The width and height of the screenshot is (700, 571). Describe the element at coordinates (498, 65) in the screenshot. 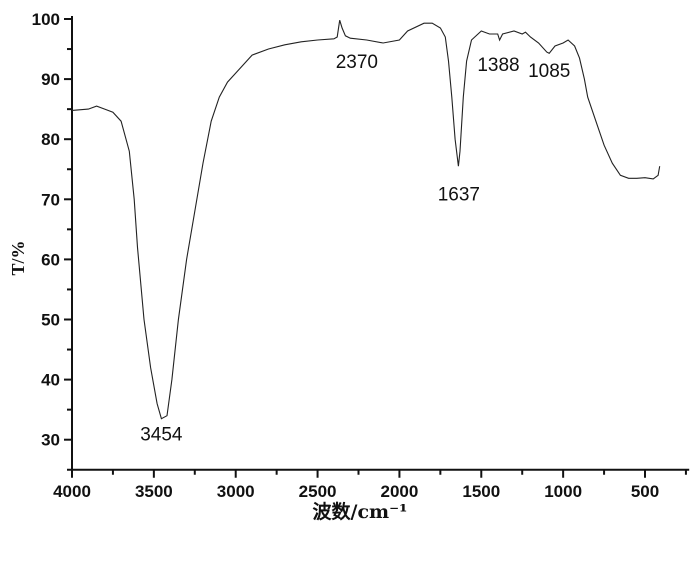

I see `peak-label: 1388` at that location.